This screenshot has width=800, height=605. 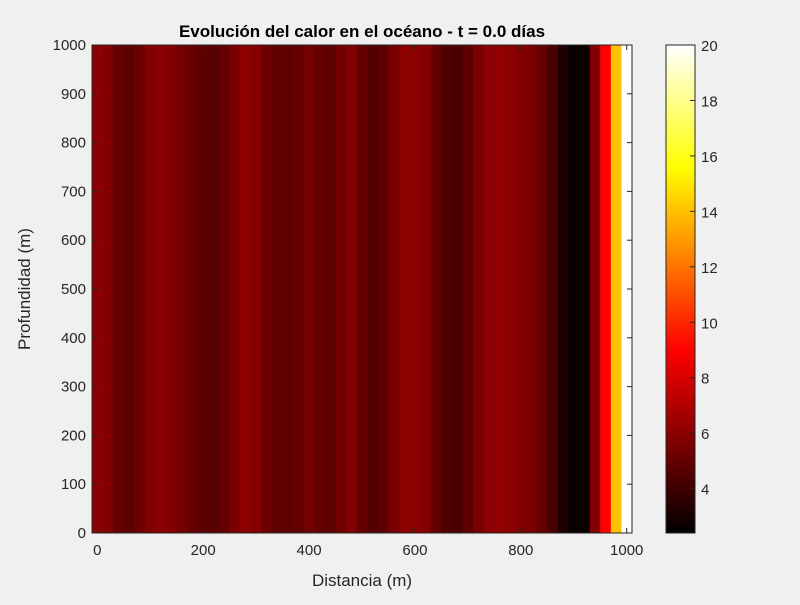 What do you see at coordinates (709, 323) in the screenshot?
I see `colorbar-tick-label: 10` at bounding box center [709, 323].